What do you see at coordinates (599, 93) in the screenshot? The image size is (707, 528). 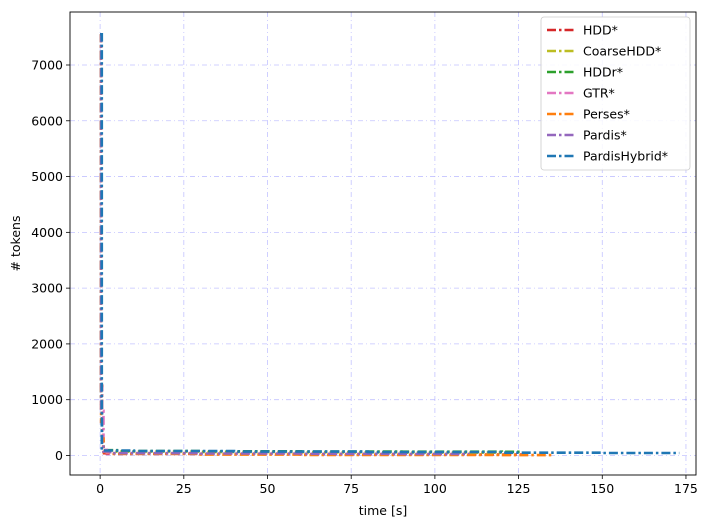 I see `legend-label: GTR*` at bounding box center [599, 93].